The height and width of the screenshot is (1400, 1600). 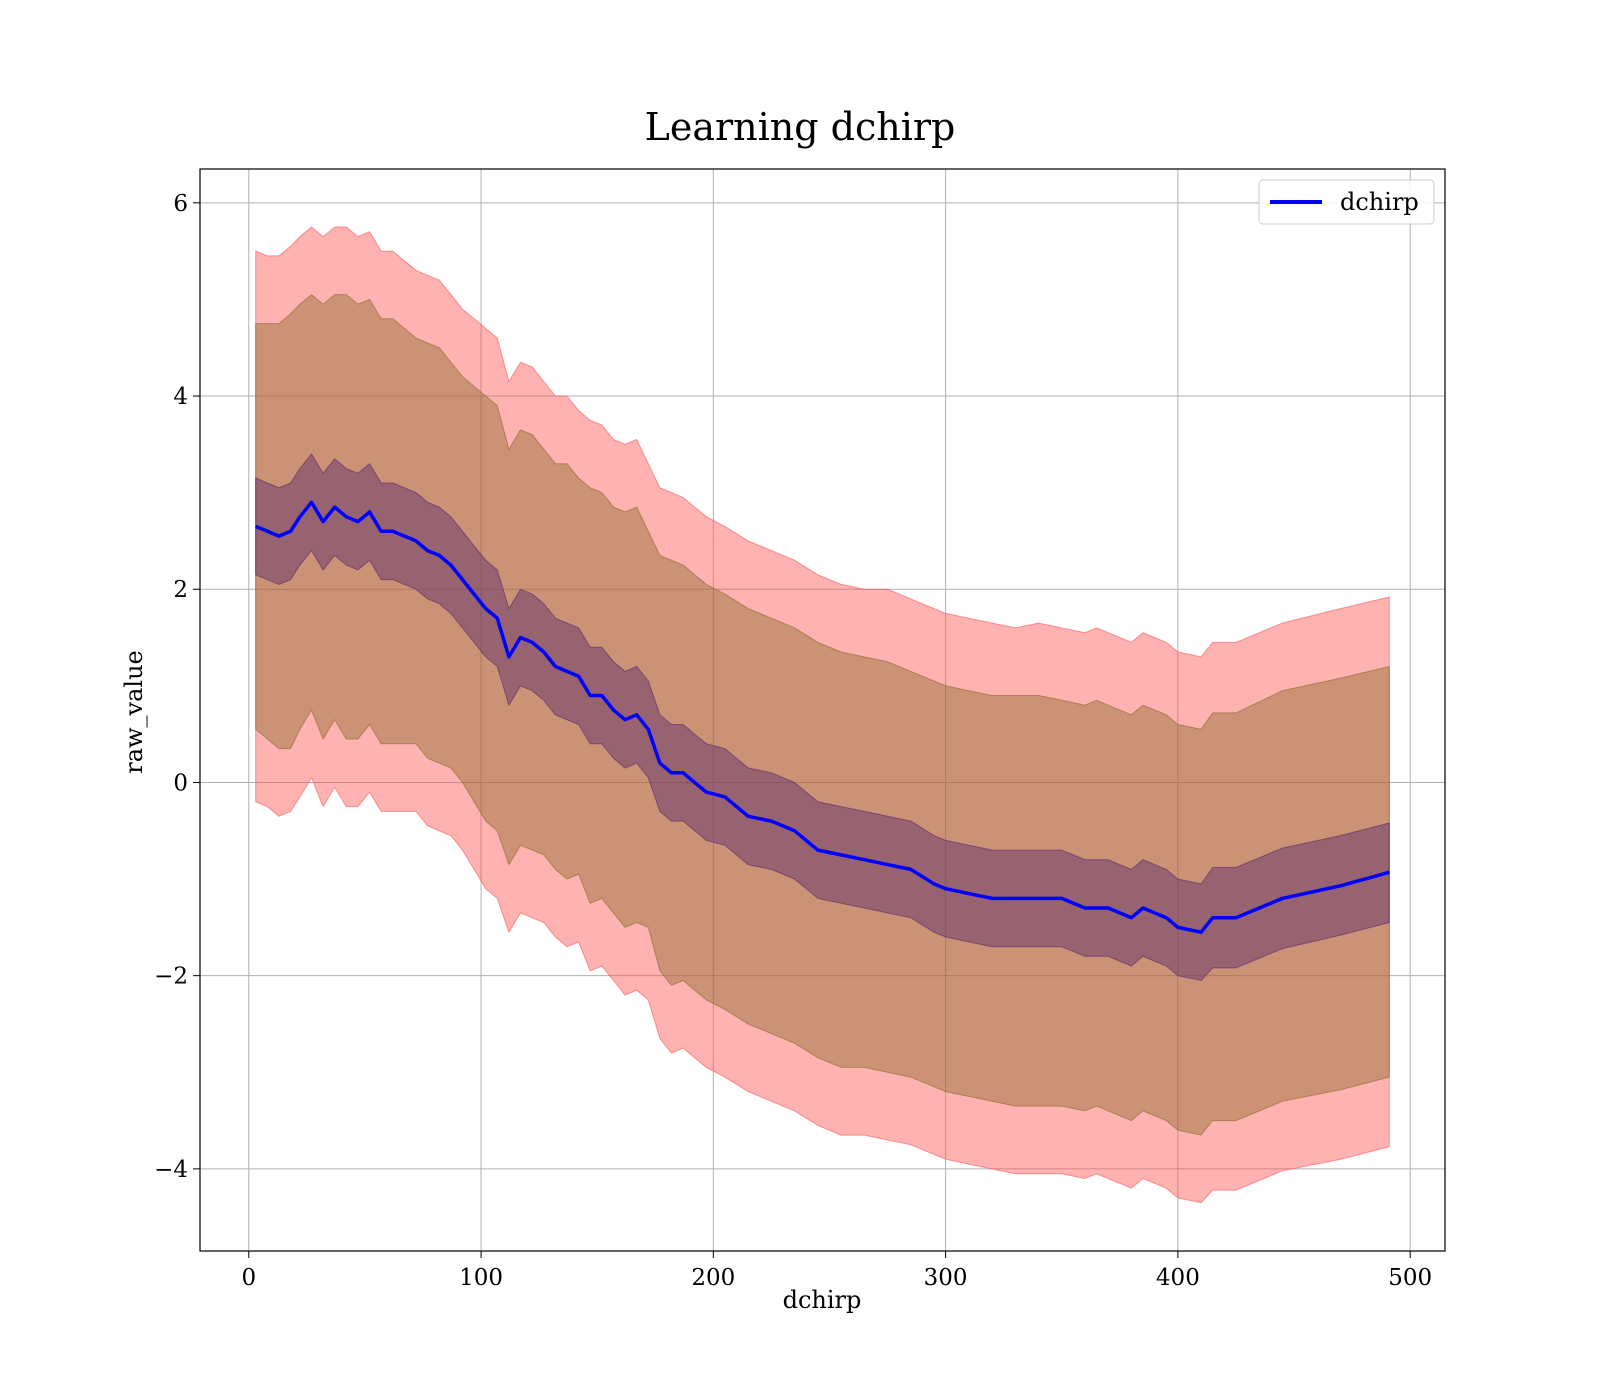 I want to click on x-axis-label: dchirp, so click(x=822, y=1300).